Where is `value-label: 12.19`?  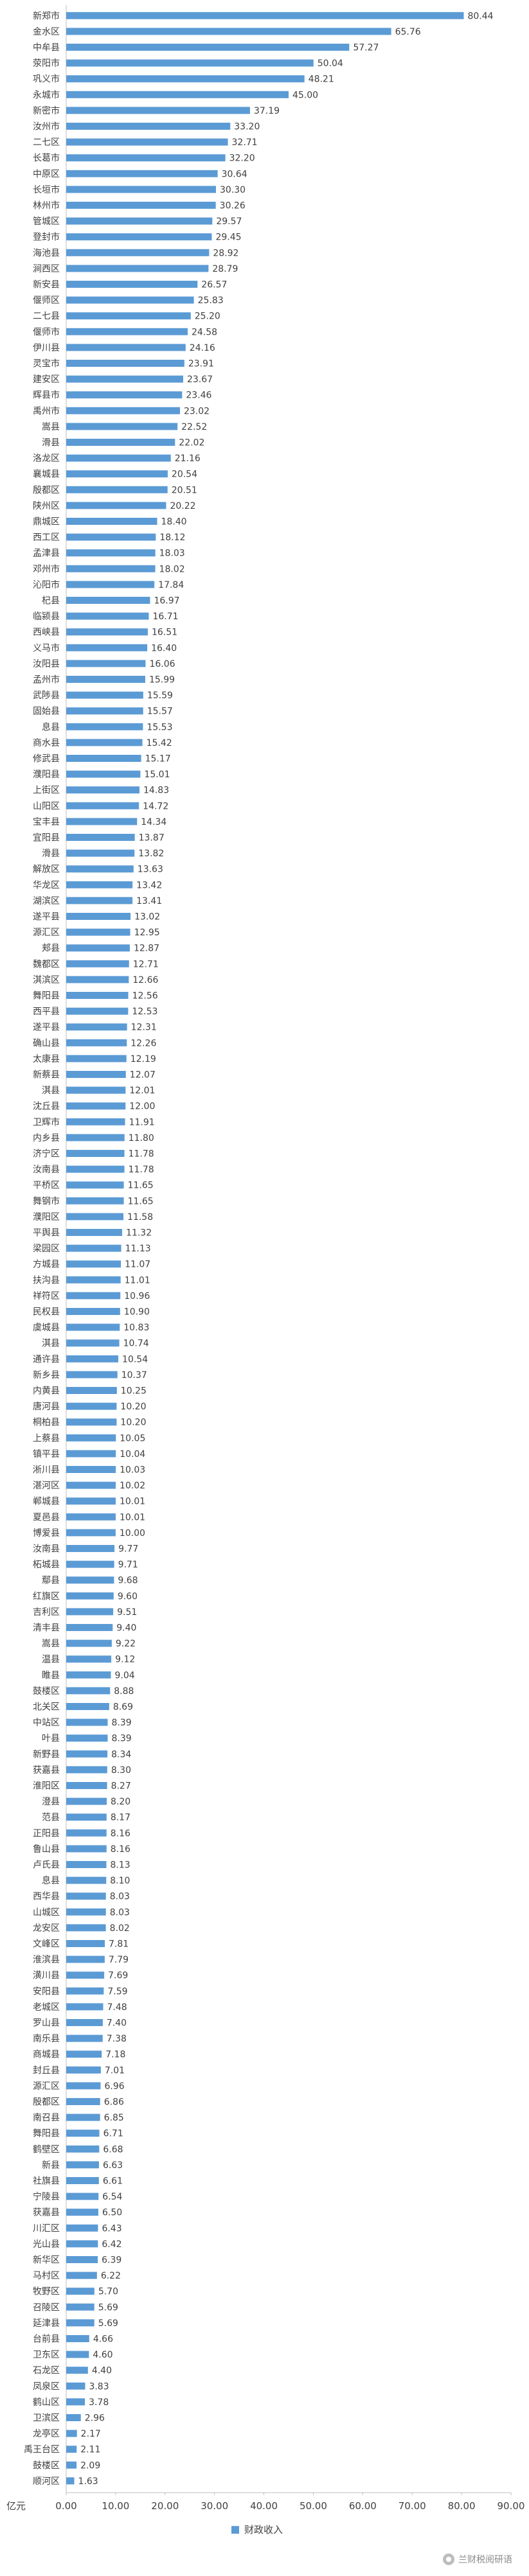 value-label: 12.19 is located at coordinates (143, 1059).